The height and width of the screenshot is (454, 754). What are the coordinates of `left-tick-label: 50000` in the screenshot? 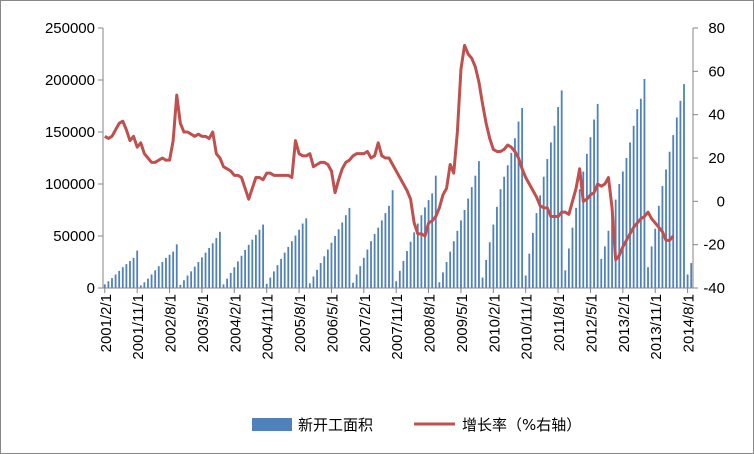 It's located at (74, 236).